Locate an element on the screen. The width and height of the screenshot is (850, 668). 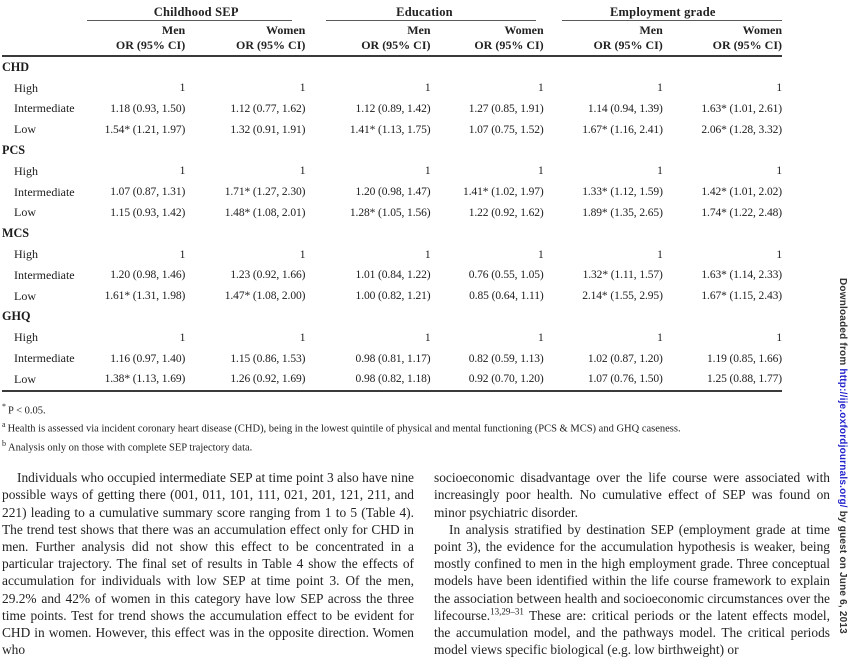
header-spacer is located at coordinates (45, 47).